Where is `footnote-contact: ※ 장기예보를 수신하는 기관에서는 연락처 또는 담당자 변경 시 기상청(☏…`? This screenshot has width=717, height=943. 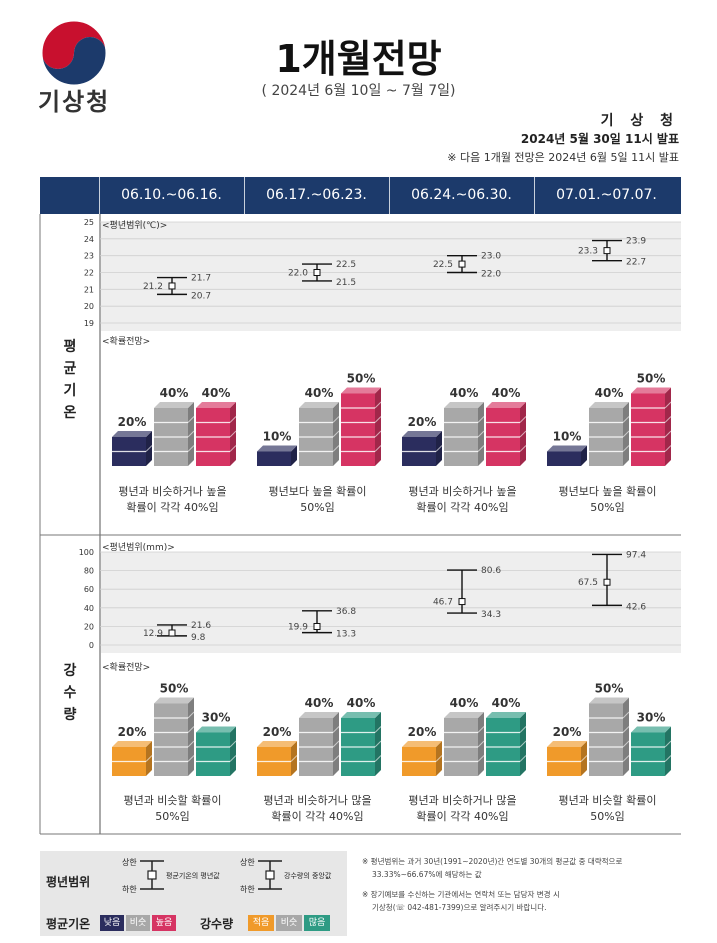
footnote-contact: ※ 장기예보를 수신하는 기관에서는 연락처 또는 담당자 변경 시 기상청(☏… is located at coordinates (527, 901).